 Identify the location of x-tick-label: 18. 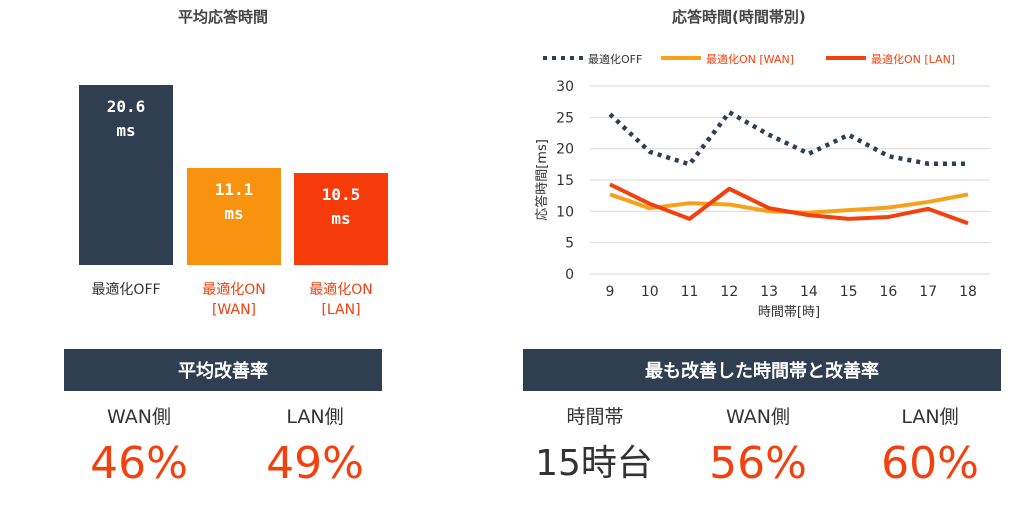
(968, 292).